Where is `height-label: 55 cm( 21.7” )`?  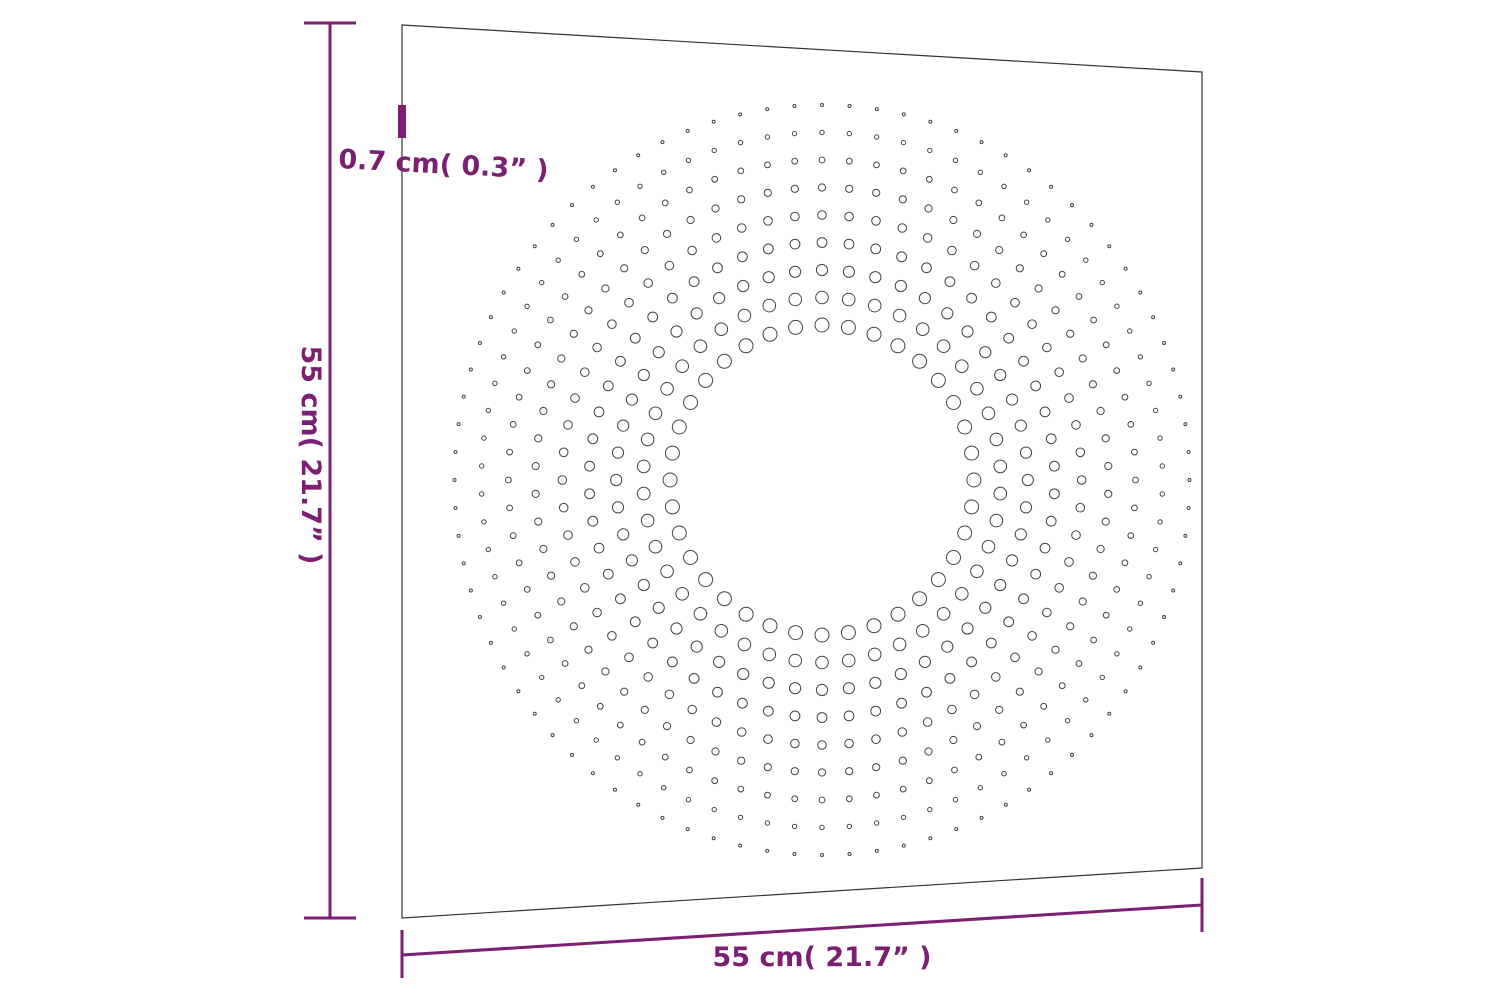
height-label: 55 cm( 21.7” ) is located at coordinates (310, 455).